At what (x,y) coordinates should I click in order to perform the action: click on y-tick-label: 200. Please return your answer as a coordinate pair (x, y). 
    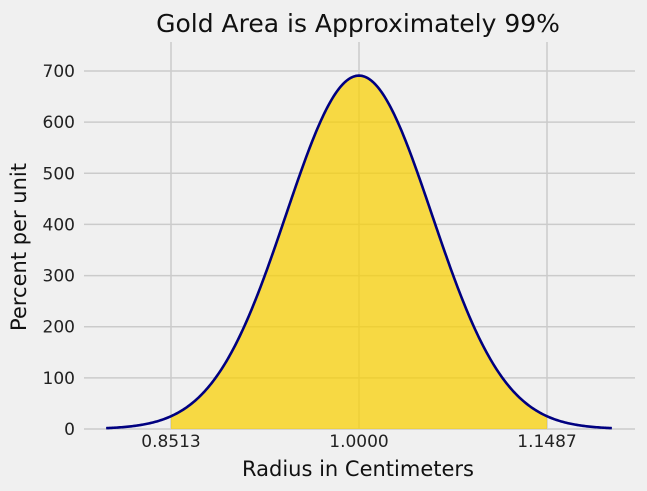
    Looking at the image, I should click on (59, 328).